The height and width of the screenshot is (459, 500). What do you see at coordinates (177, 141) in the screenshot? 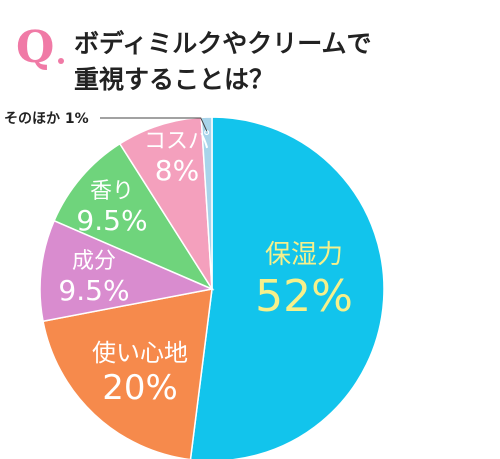
I see `pie-label-name-5: コスパ` at bounding box center [177, 141].